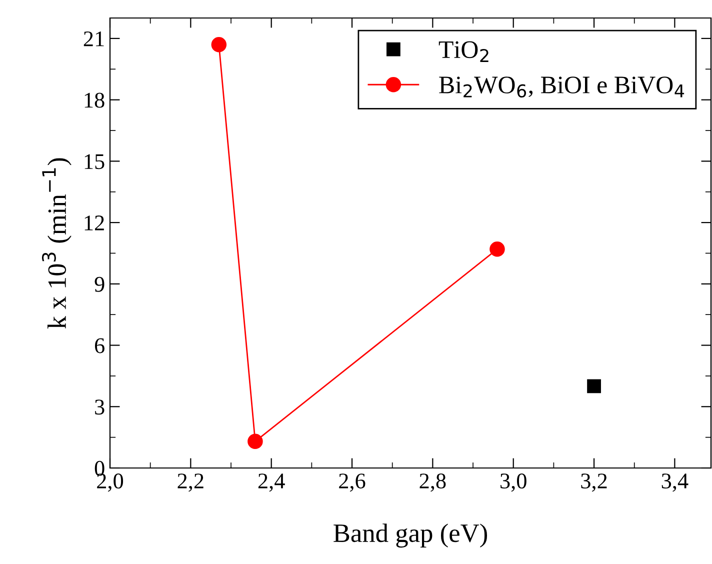 Image resolution: width=712 pixels, height=564 pixels. Describe the element at coordinates (513, 483) in the screenshot. I see `x-tick-label: 3,0` at that location.